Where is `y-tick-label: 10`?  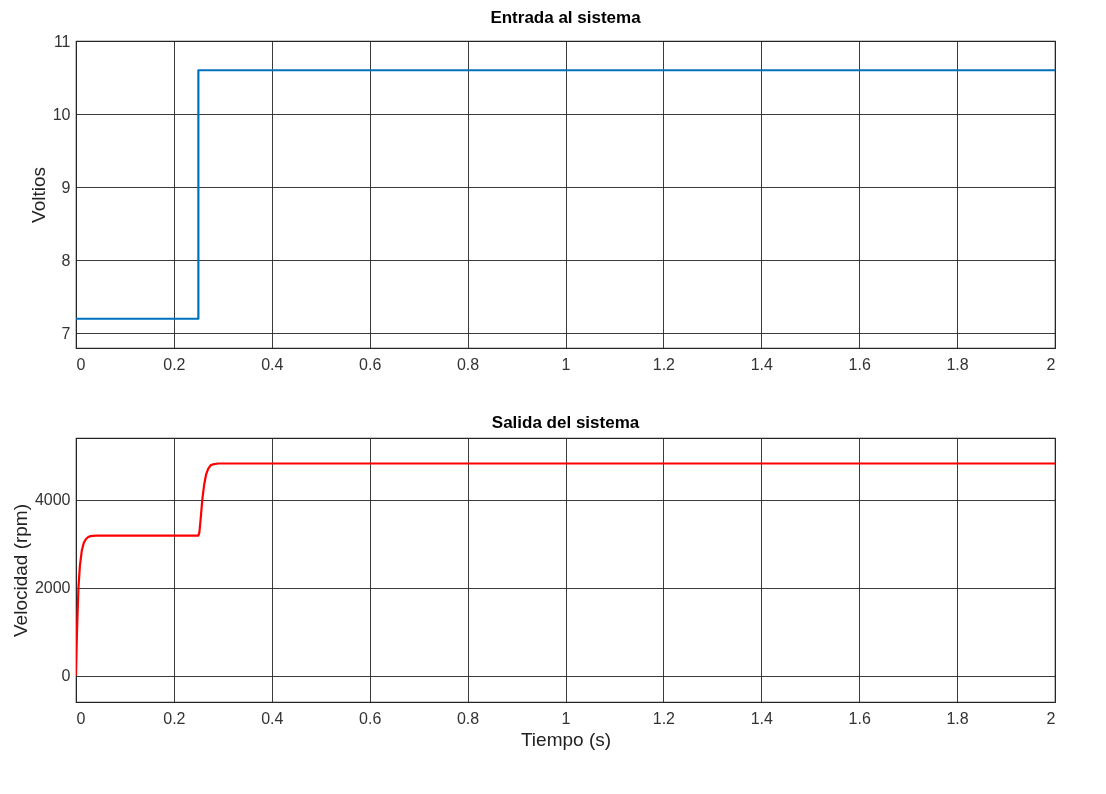 y-tick-label: 10 is located at coordinates (61, 114).